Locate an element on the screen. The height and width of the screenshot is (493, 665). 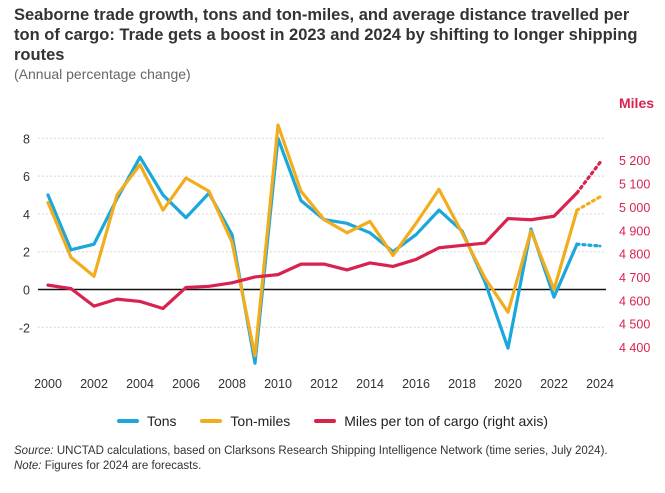
legend-item-miles: Miles per ton of cargo (right axis) is located at coordinates (431, 421).